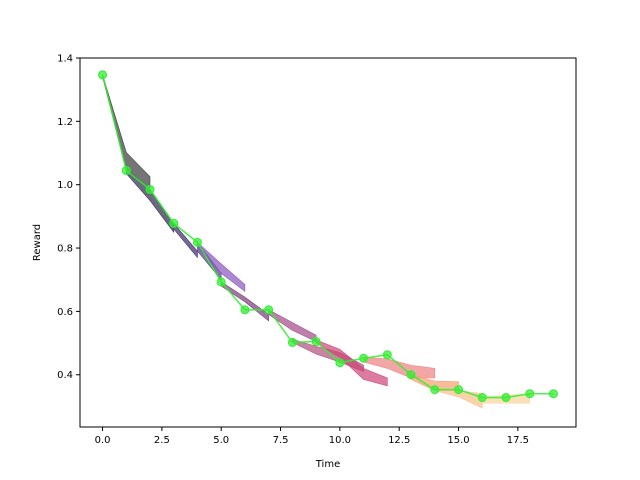  What do you see at coordinates (65, 59) in the screenshot?
I see `y-tick-label: 1.4` at bounding box center [65, 59].